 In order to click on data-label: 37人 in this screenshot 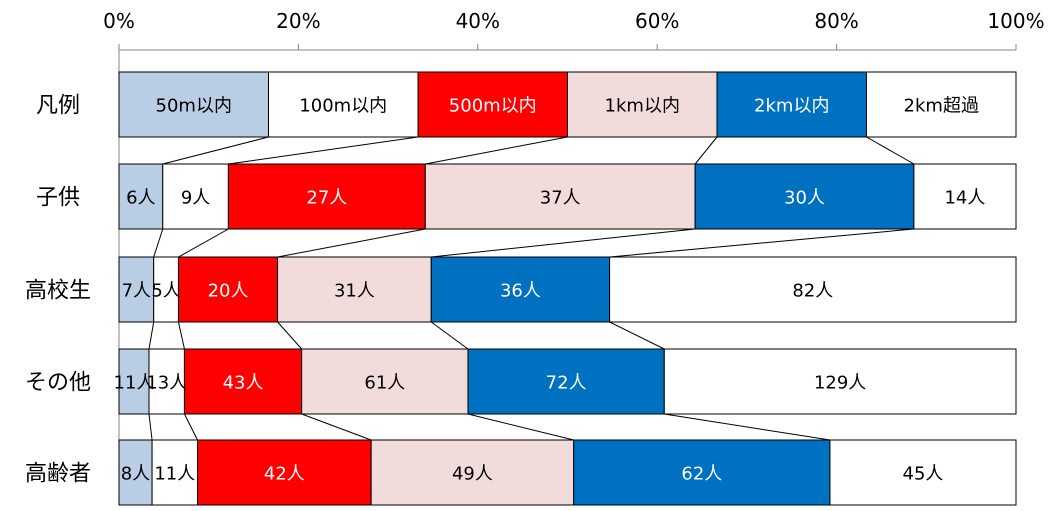, I will do `click(560, 198)`.